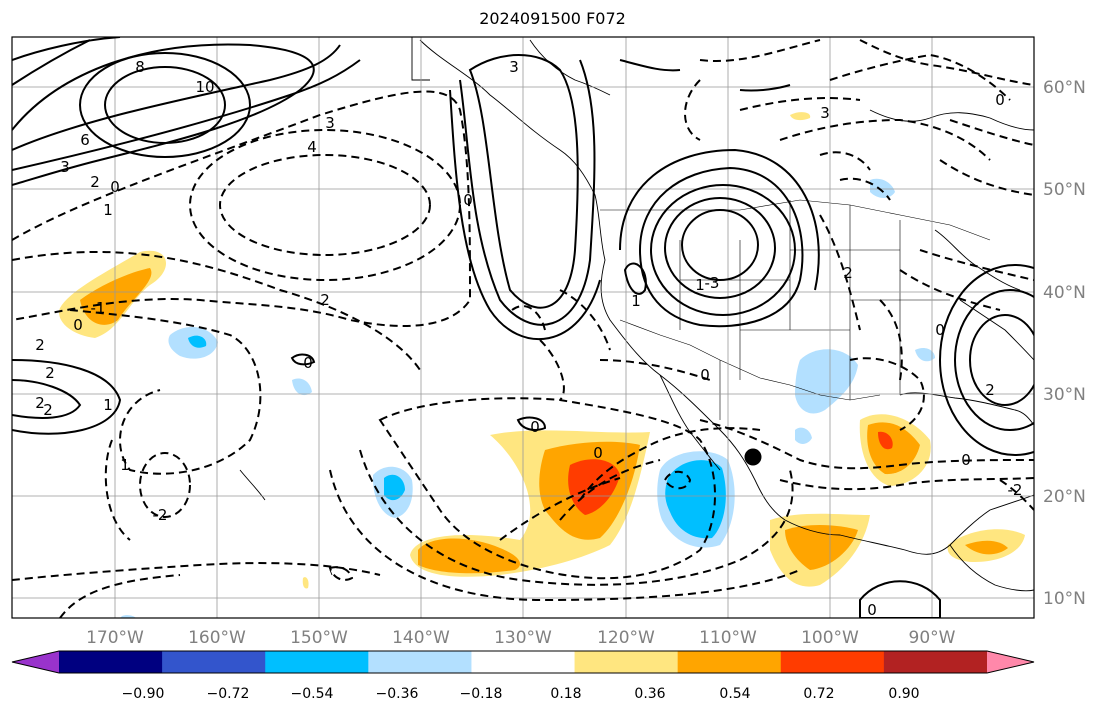  I want to click on contour-label: -1, so click(98, 308).